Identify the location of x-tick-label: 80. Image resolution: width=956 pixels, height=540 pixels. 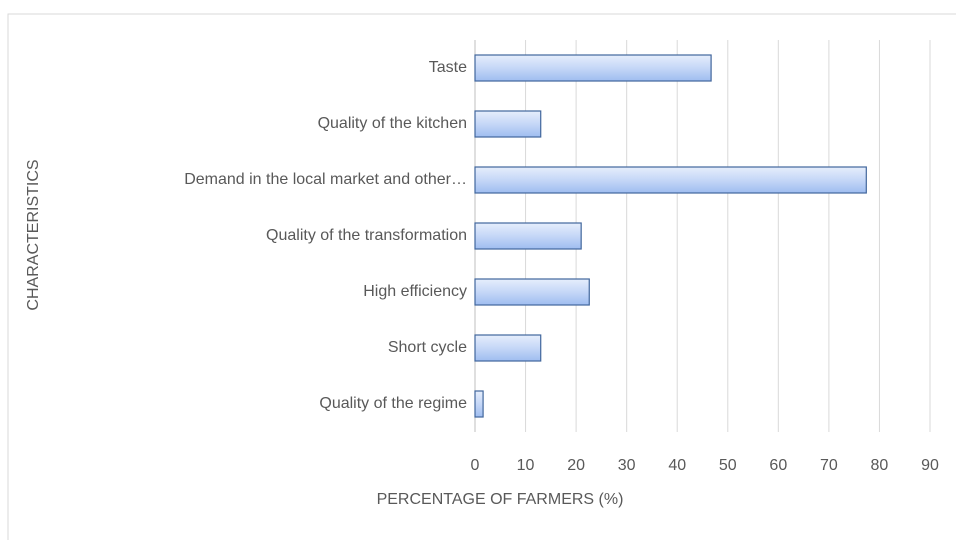
(880, 465).